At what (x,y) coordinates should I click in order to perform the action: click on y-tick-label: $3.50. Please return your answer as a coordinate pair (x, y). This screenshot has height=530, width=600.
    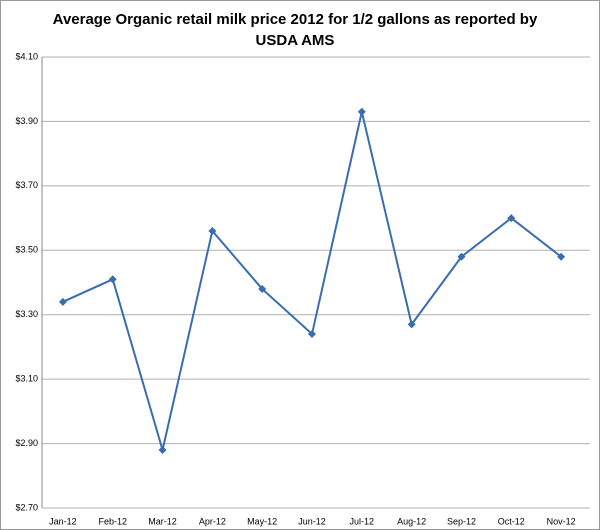
    Looking at the image, I should click on (26, 250).